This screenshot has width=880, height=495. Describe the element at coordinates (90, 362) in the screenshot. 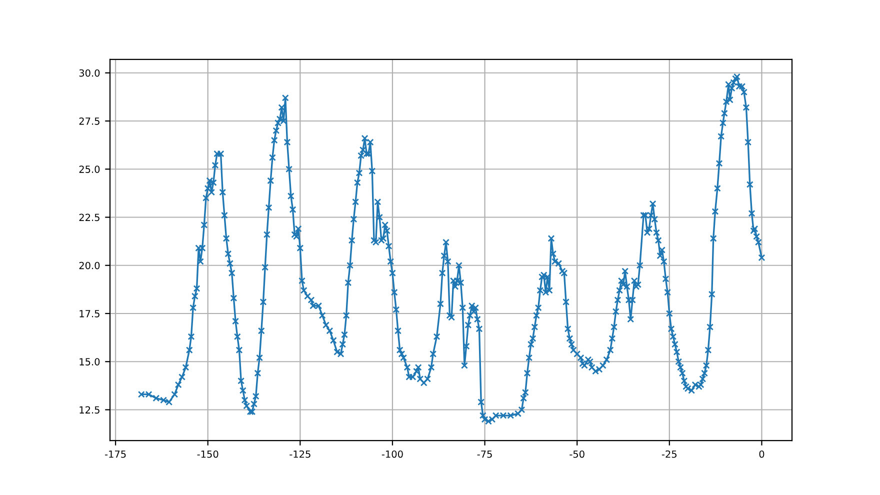

I see `y-tick-label: 15.0` at that location.